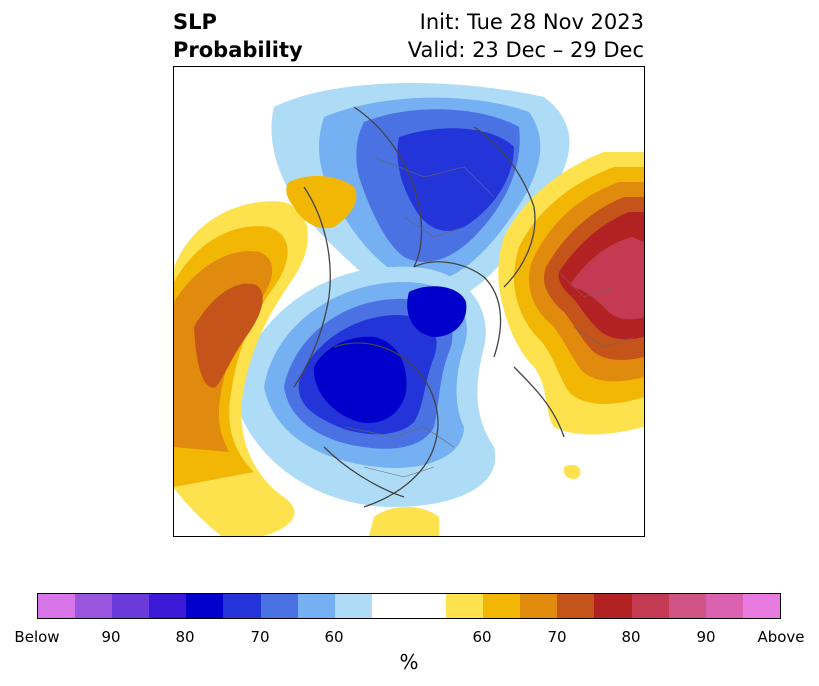 This screenshot has height=686, width=819. What do you see at coordinates (531, 22) in the screenshot?
I see `init-date: Init: Tue 28 Nov 2023` at bounding box center [531, 22].